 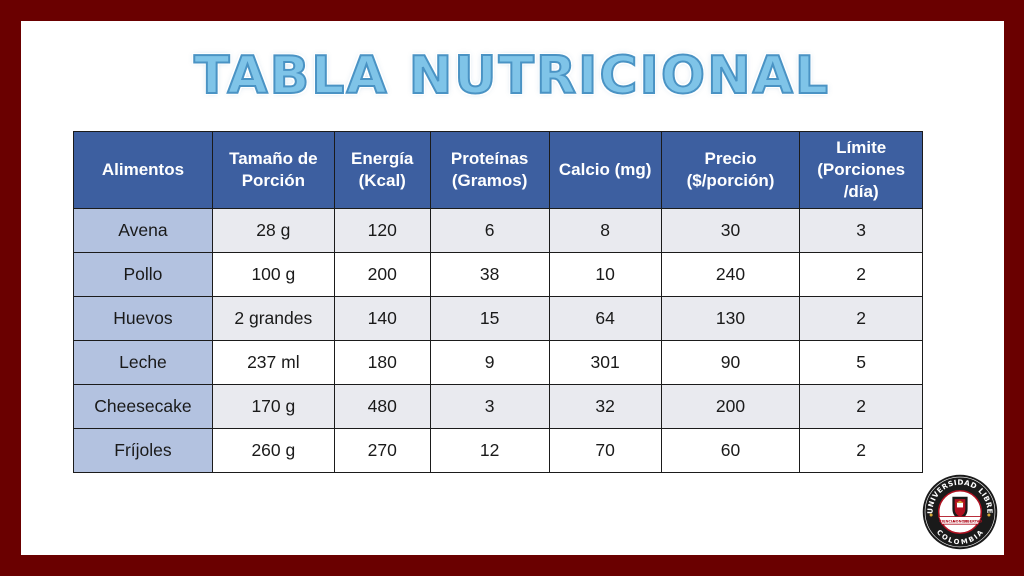 I want to click on star-right-icon, so click(x=989, y=515).